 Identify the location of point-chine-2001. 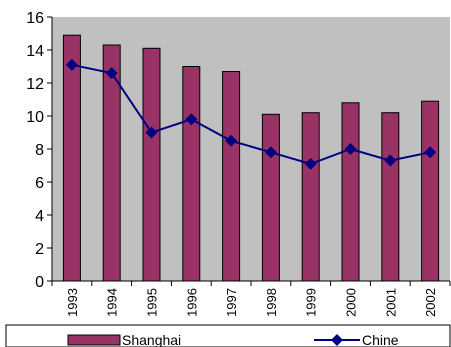
(390, 160).